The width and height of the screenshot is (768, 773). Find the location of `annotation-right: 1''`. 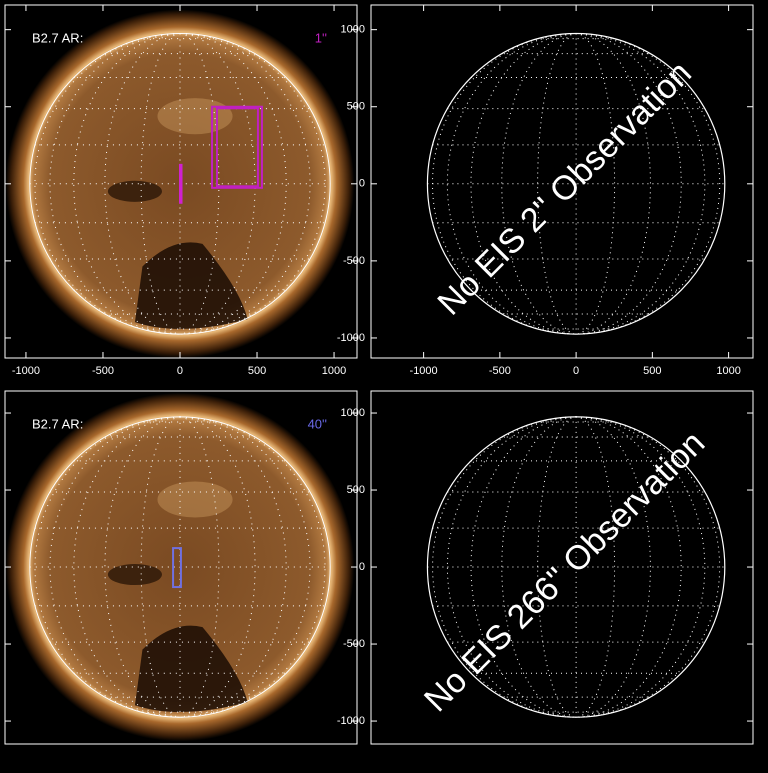

annotation-right: 1'' is located at coordinates (321, 37).